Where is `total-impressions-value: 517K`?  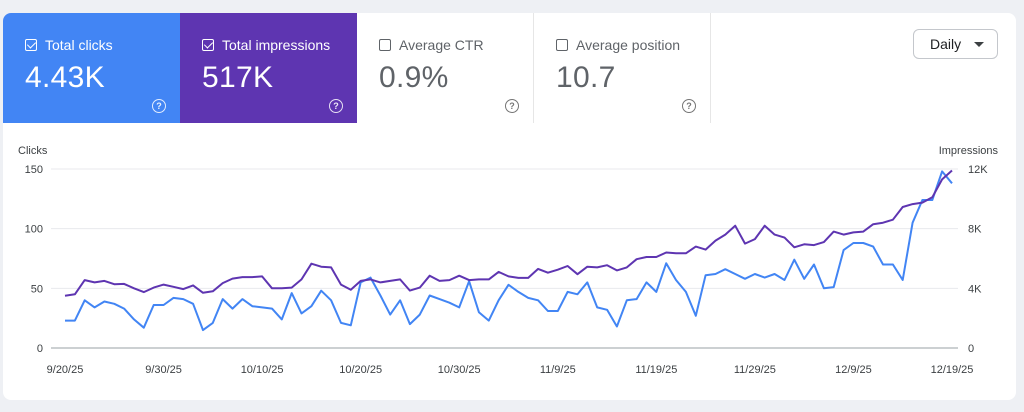 total-impressions-value: 517K is located at coordinates (238, 77).